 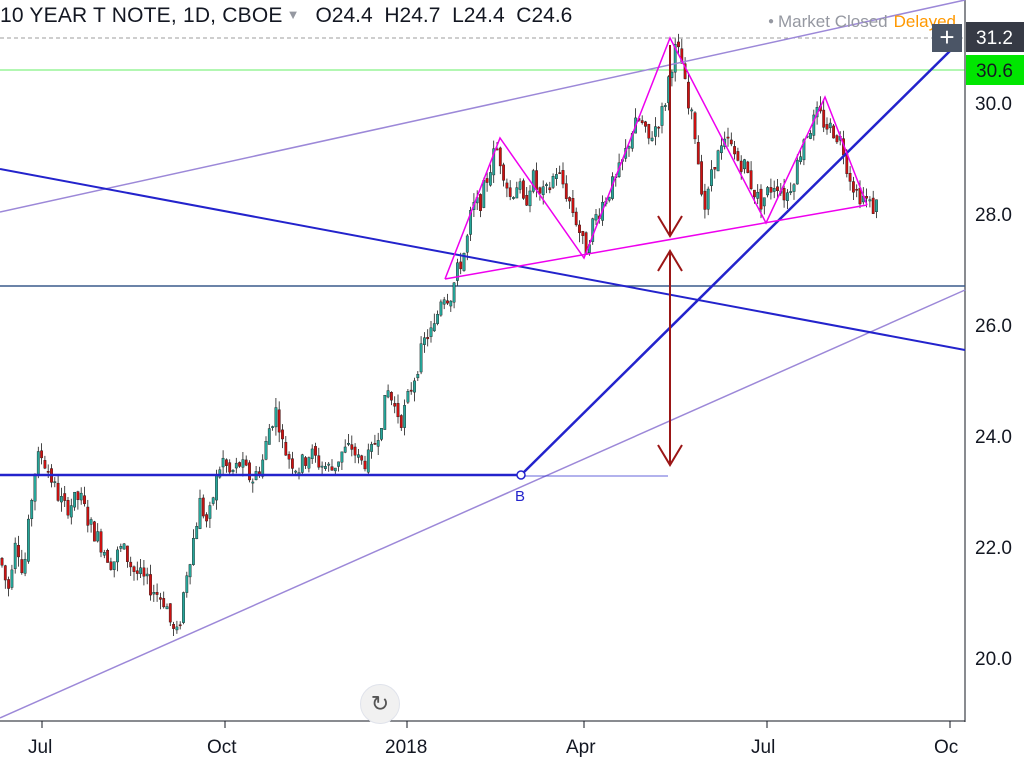 What do you see at coordinates (293, 14) in the screenshot?
I see `chevron-down-icon: ▼` at bounding box center [293, 14].